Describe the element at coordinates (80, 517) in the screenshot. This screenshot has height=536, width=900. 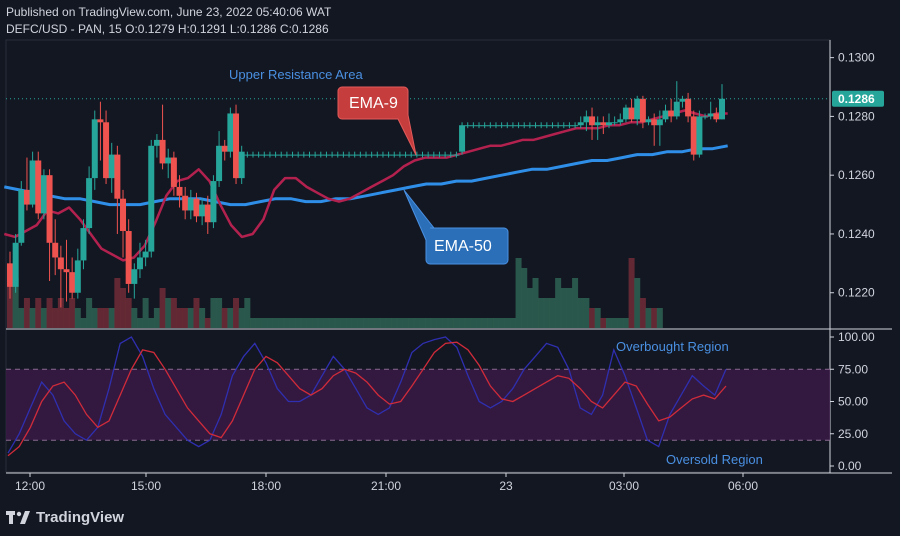
I see `brand-name: TradingView` at that location.